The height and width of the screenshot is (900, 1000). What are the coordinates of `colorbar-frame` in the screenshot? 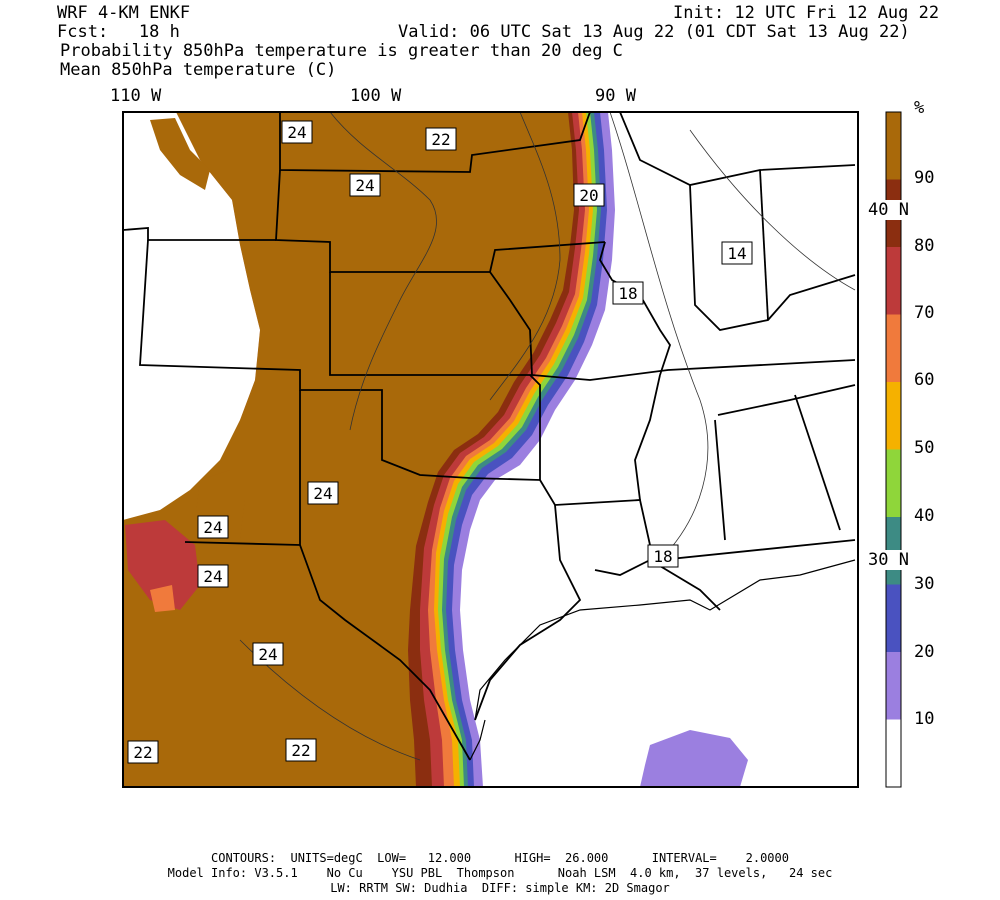 It's located at (893, 449).